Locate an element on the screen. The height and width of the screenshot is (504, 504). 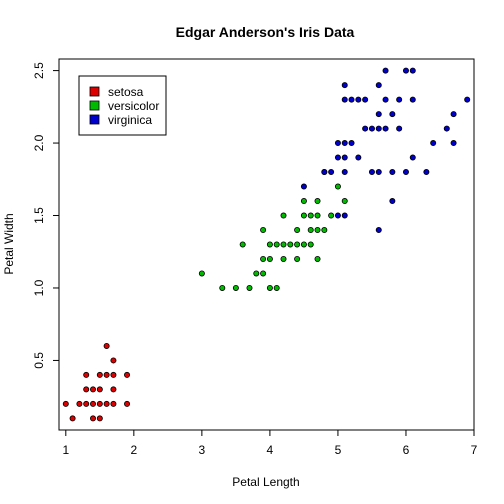
legend-label: virginica is located at coordinates (130, 120).